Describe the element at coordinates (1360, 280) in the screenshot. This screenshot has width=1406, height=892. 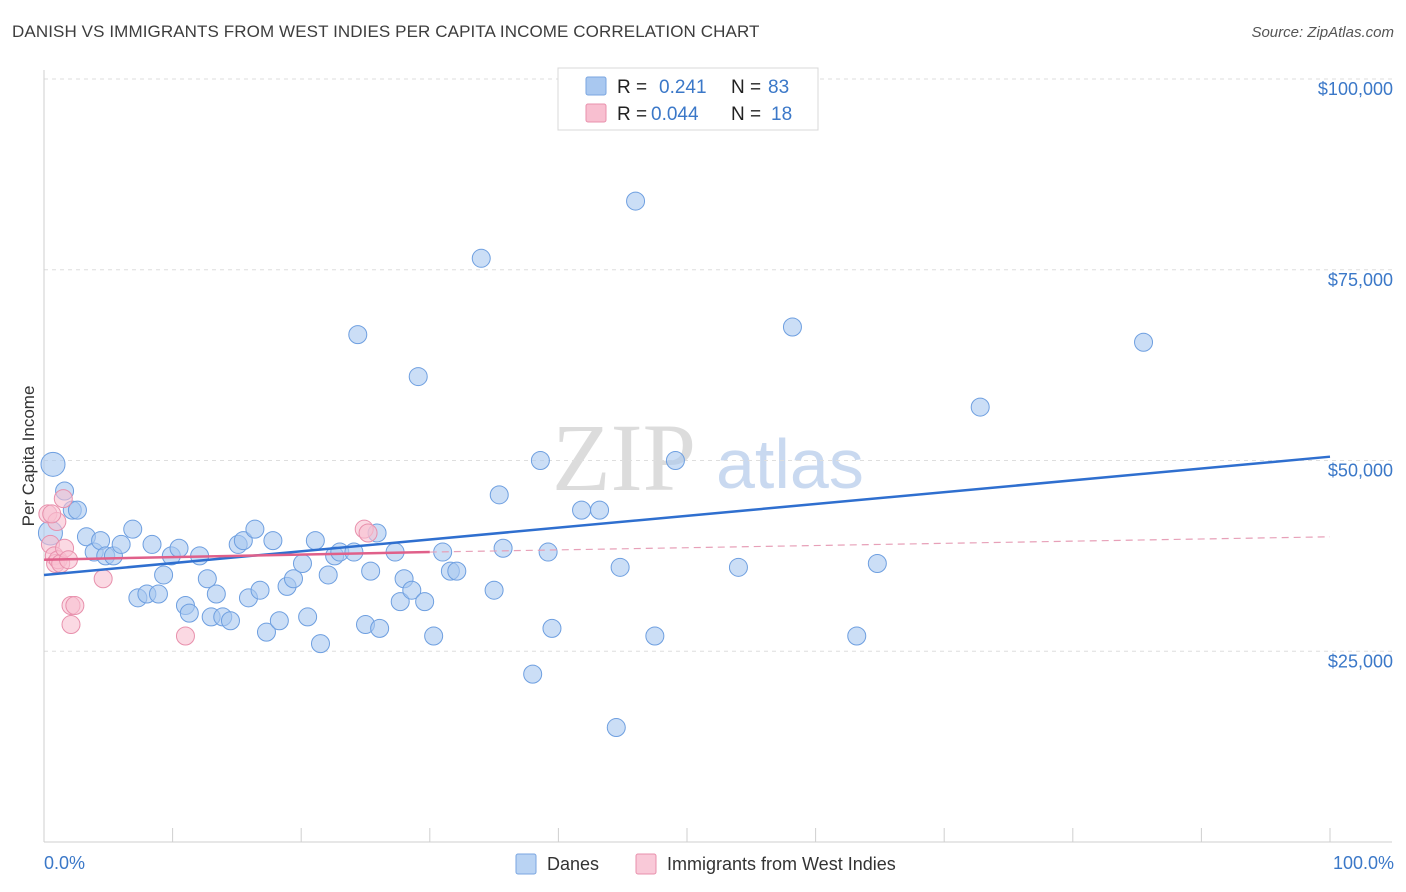
I see `y-tick-label-2: $75,000` at that location.